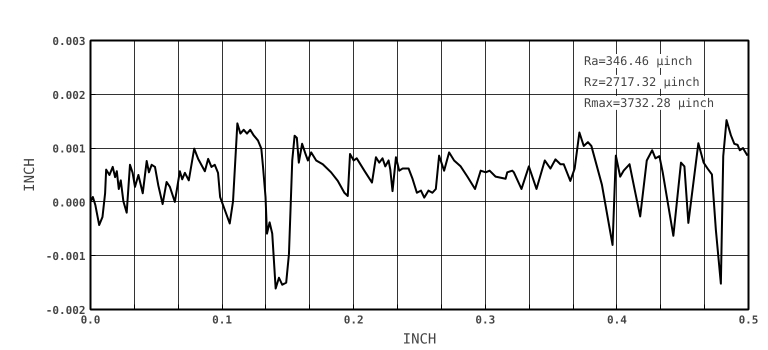  I want to click on y-axis-title: INCH, so click(30, 175).